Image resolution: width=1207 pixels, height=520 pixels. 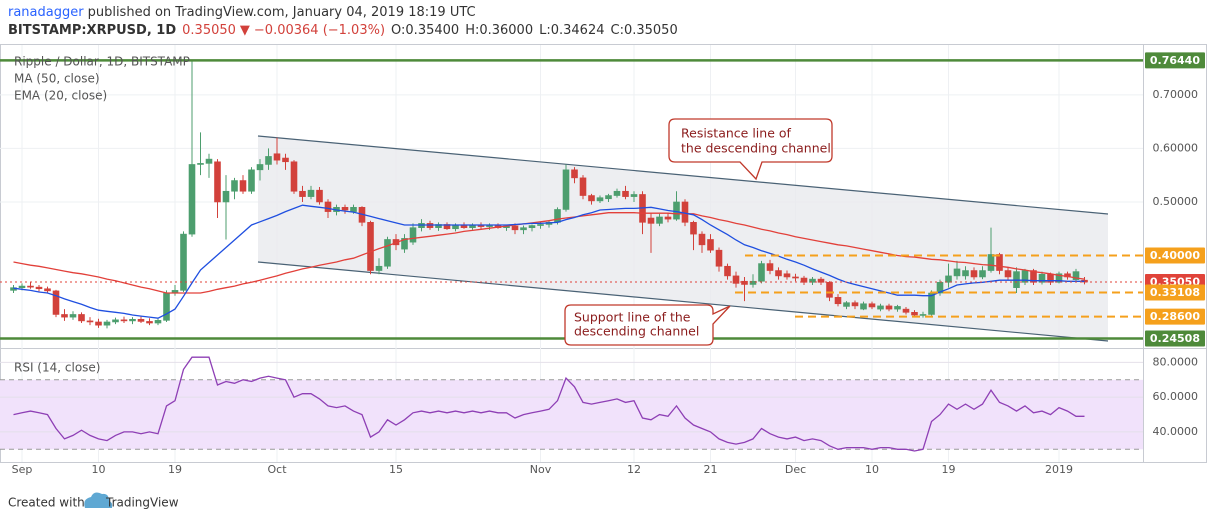 I want to click on y-tick-label: 0.60000, so click(x=1176, y=147).